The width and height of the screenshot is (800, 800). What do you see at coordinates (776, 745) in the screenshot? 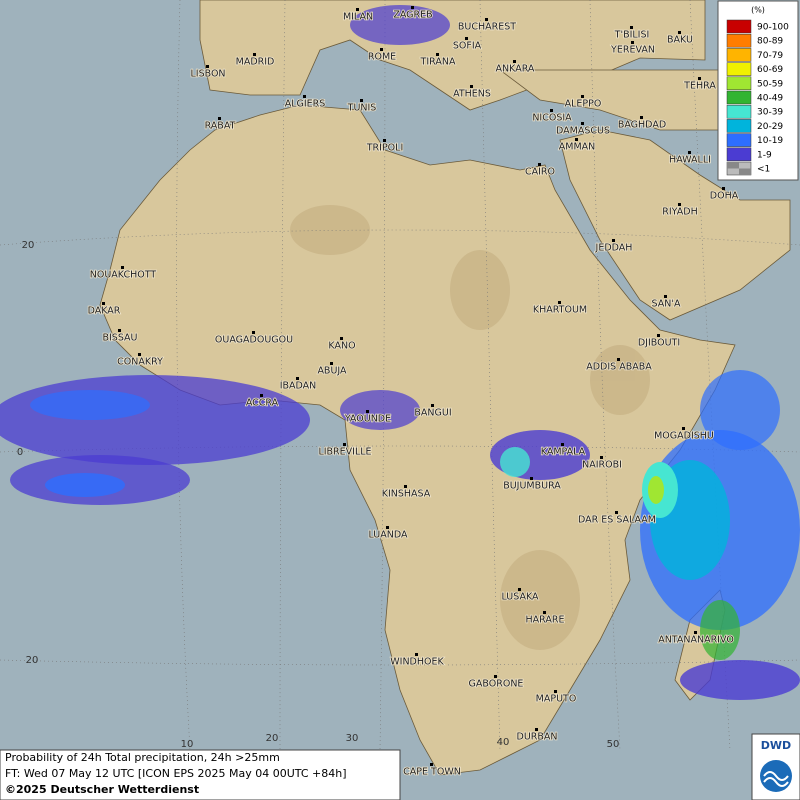
I see `logo-text: DWD` at bounding box center [776, 745].